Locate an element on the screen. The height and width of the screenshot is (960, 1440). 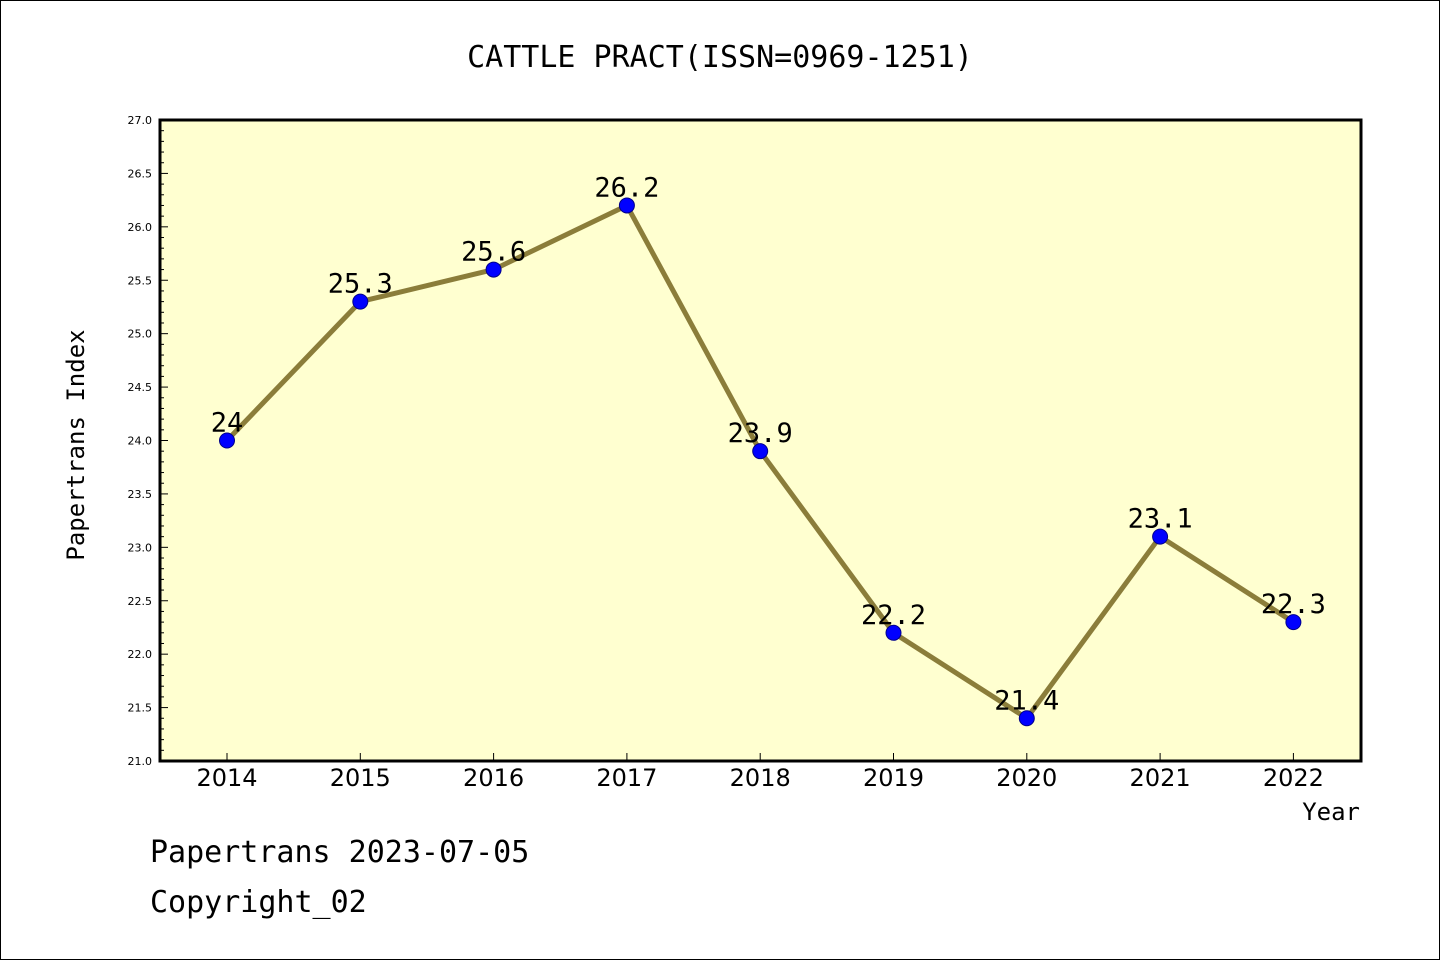
y-tick-label: 26.0 is located at coordinates (140, 227).